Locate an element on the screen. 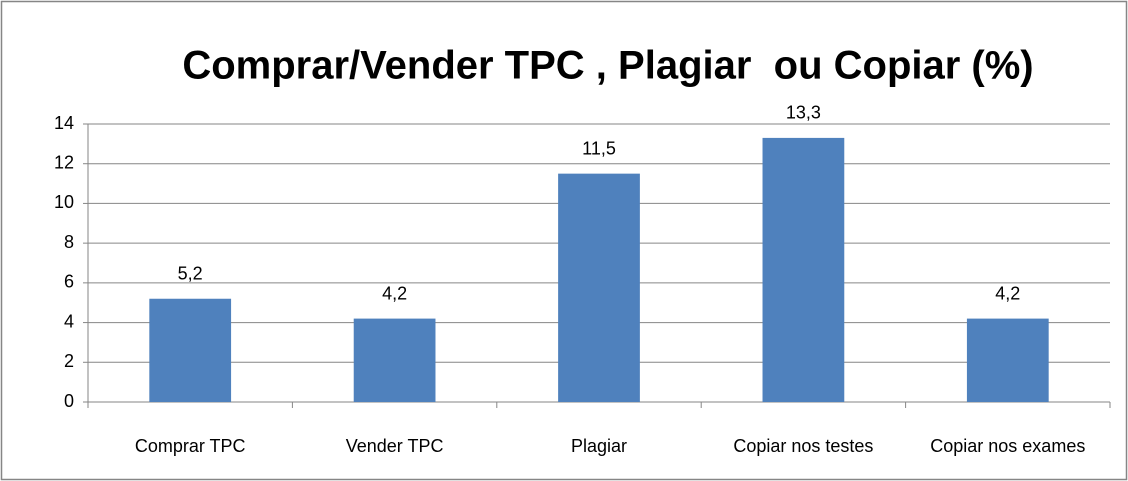 Image resolution: width=1128 pixels, height=481 pixels. y-tick-label: 0 is located at coordinates (69, 401).